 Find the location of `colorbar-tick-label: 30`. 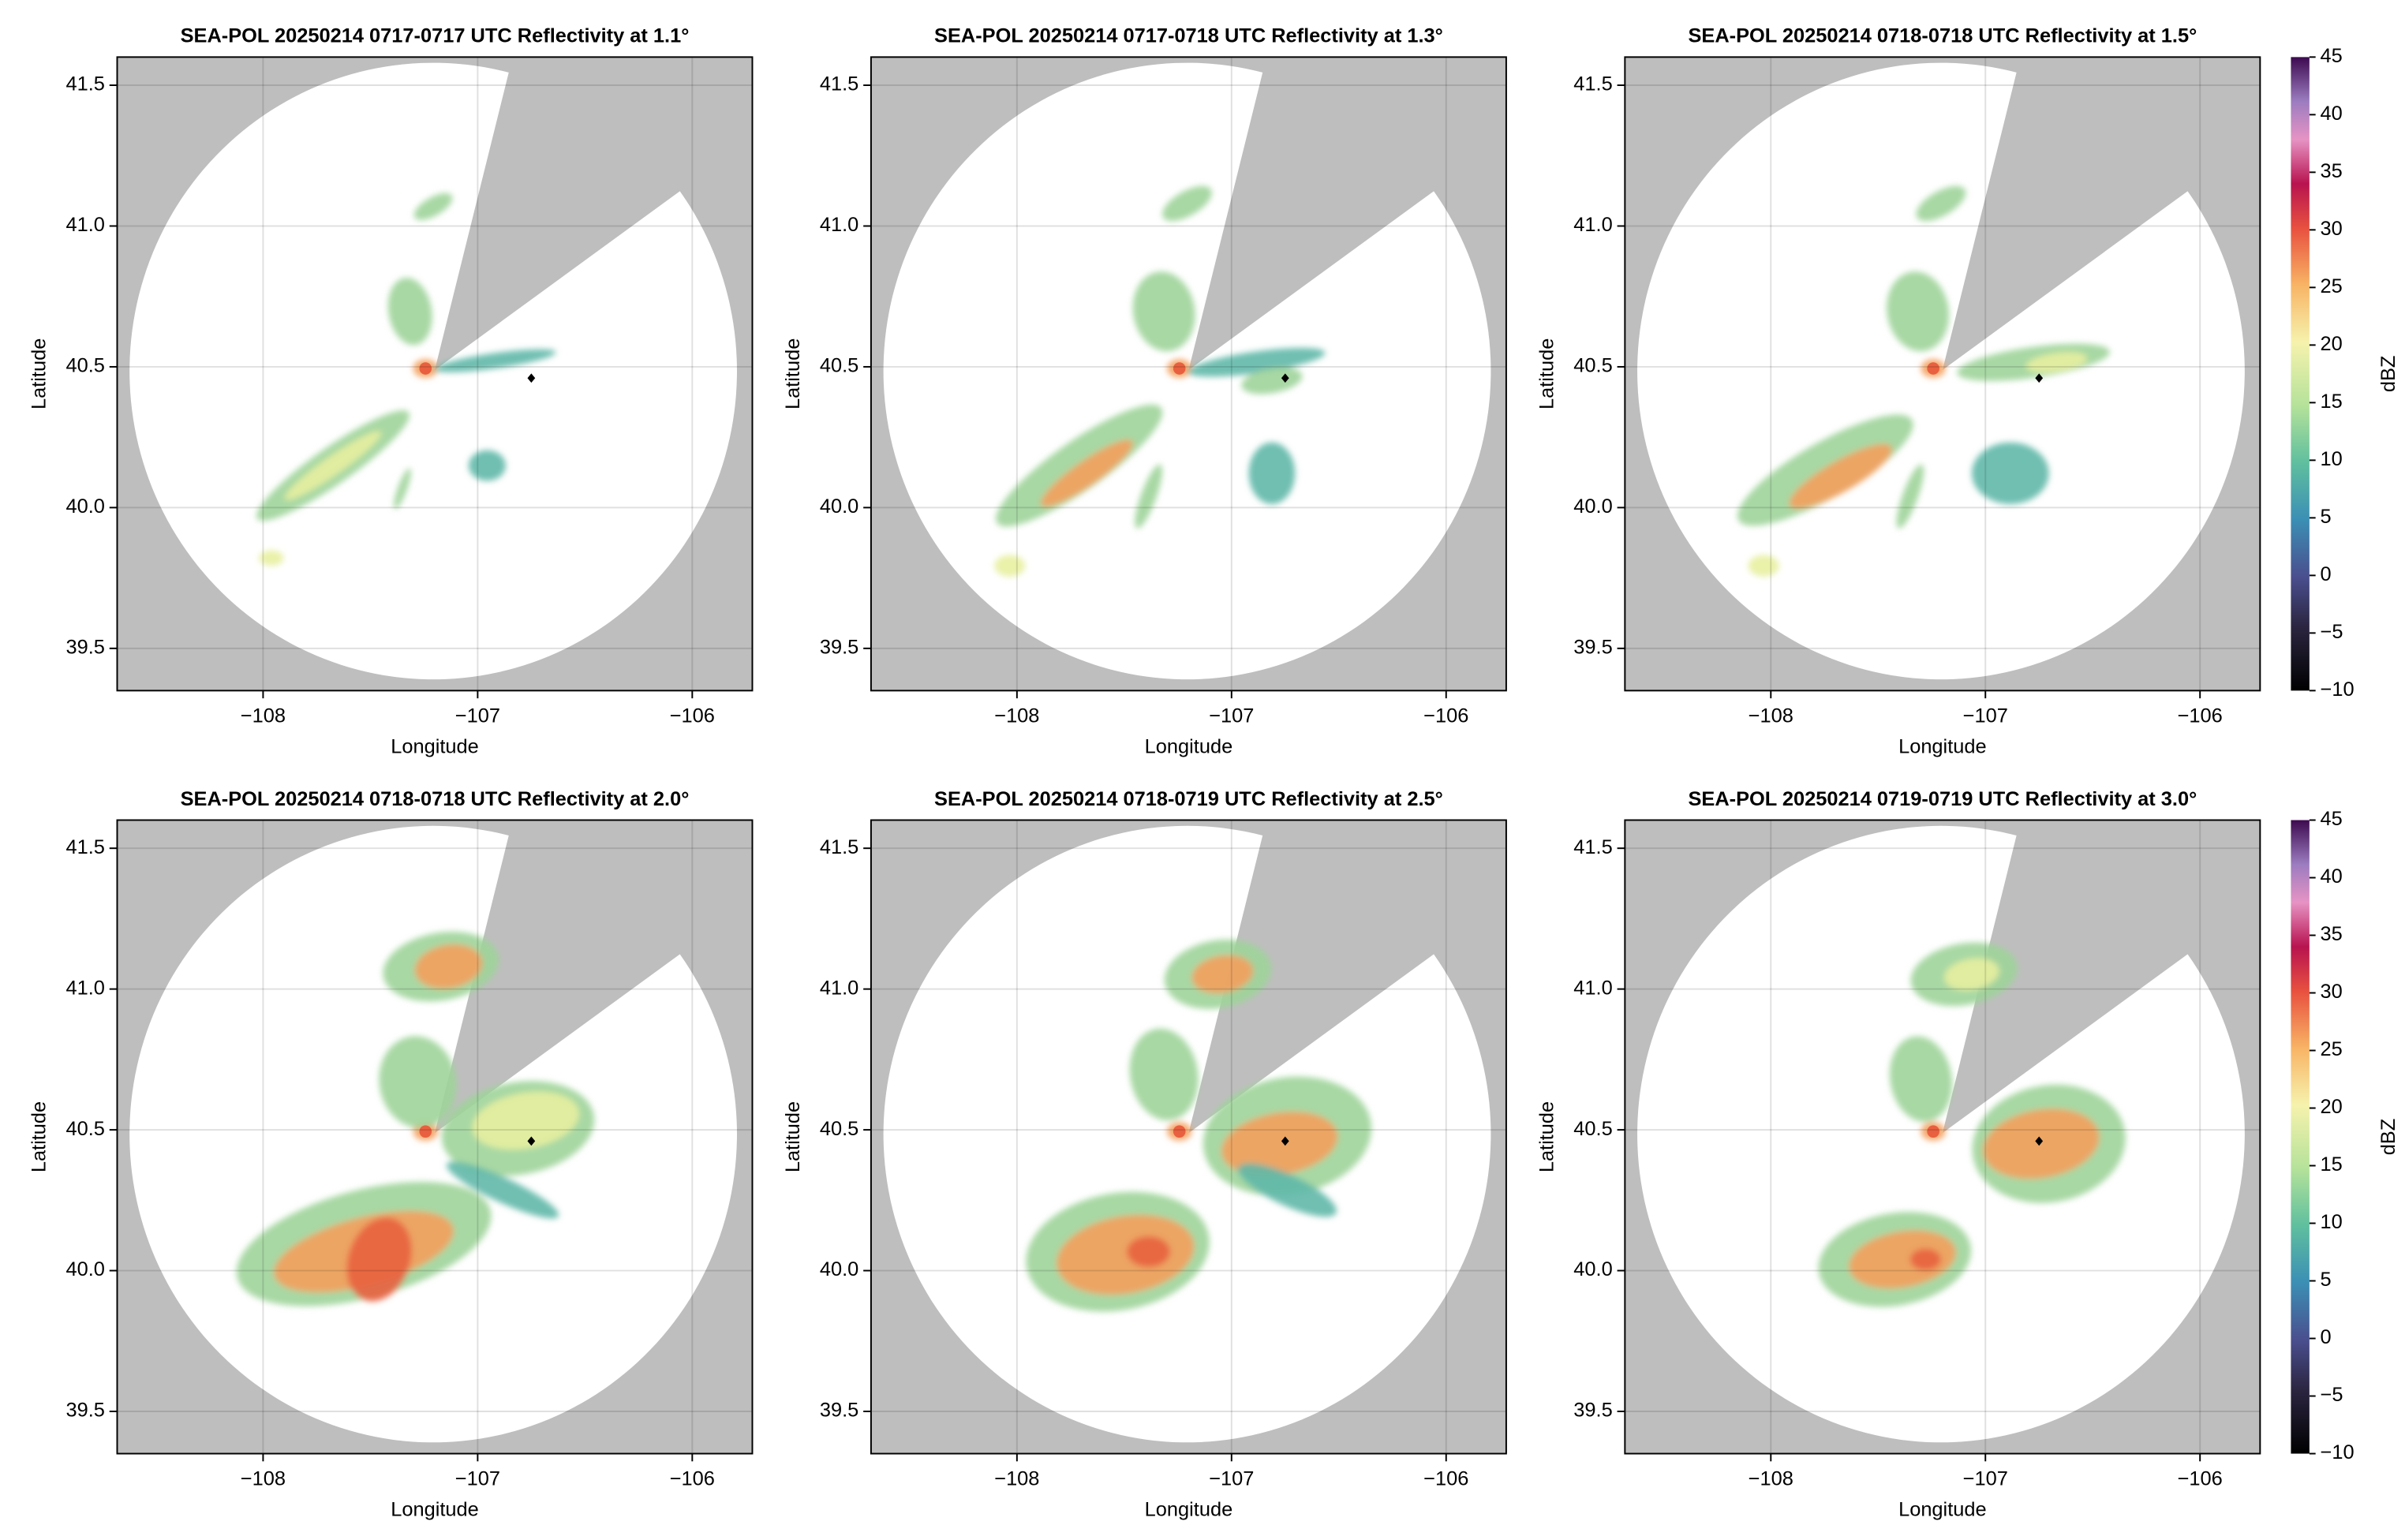

colorbar-tick-label: 30 is located at coordinates (2332, 229).